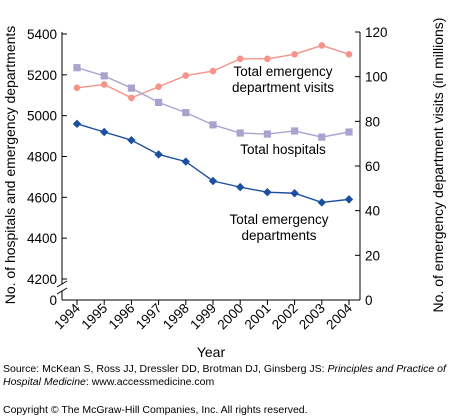  I want to click on right-tick-label: 120, so click(376, 32).